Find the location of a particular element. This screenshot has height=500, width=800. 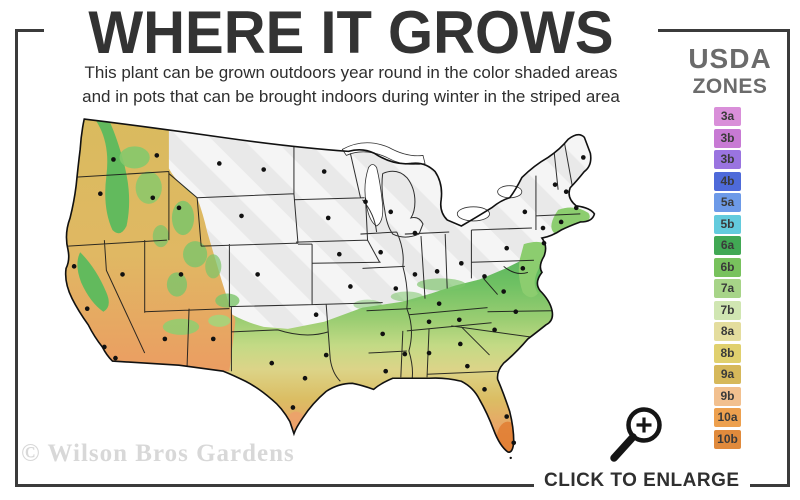

zone-swatch-10a: 10a is located at coordinates (727, 417).